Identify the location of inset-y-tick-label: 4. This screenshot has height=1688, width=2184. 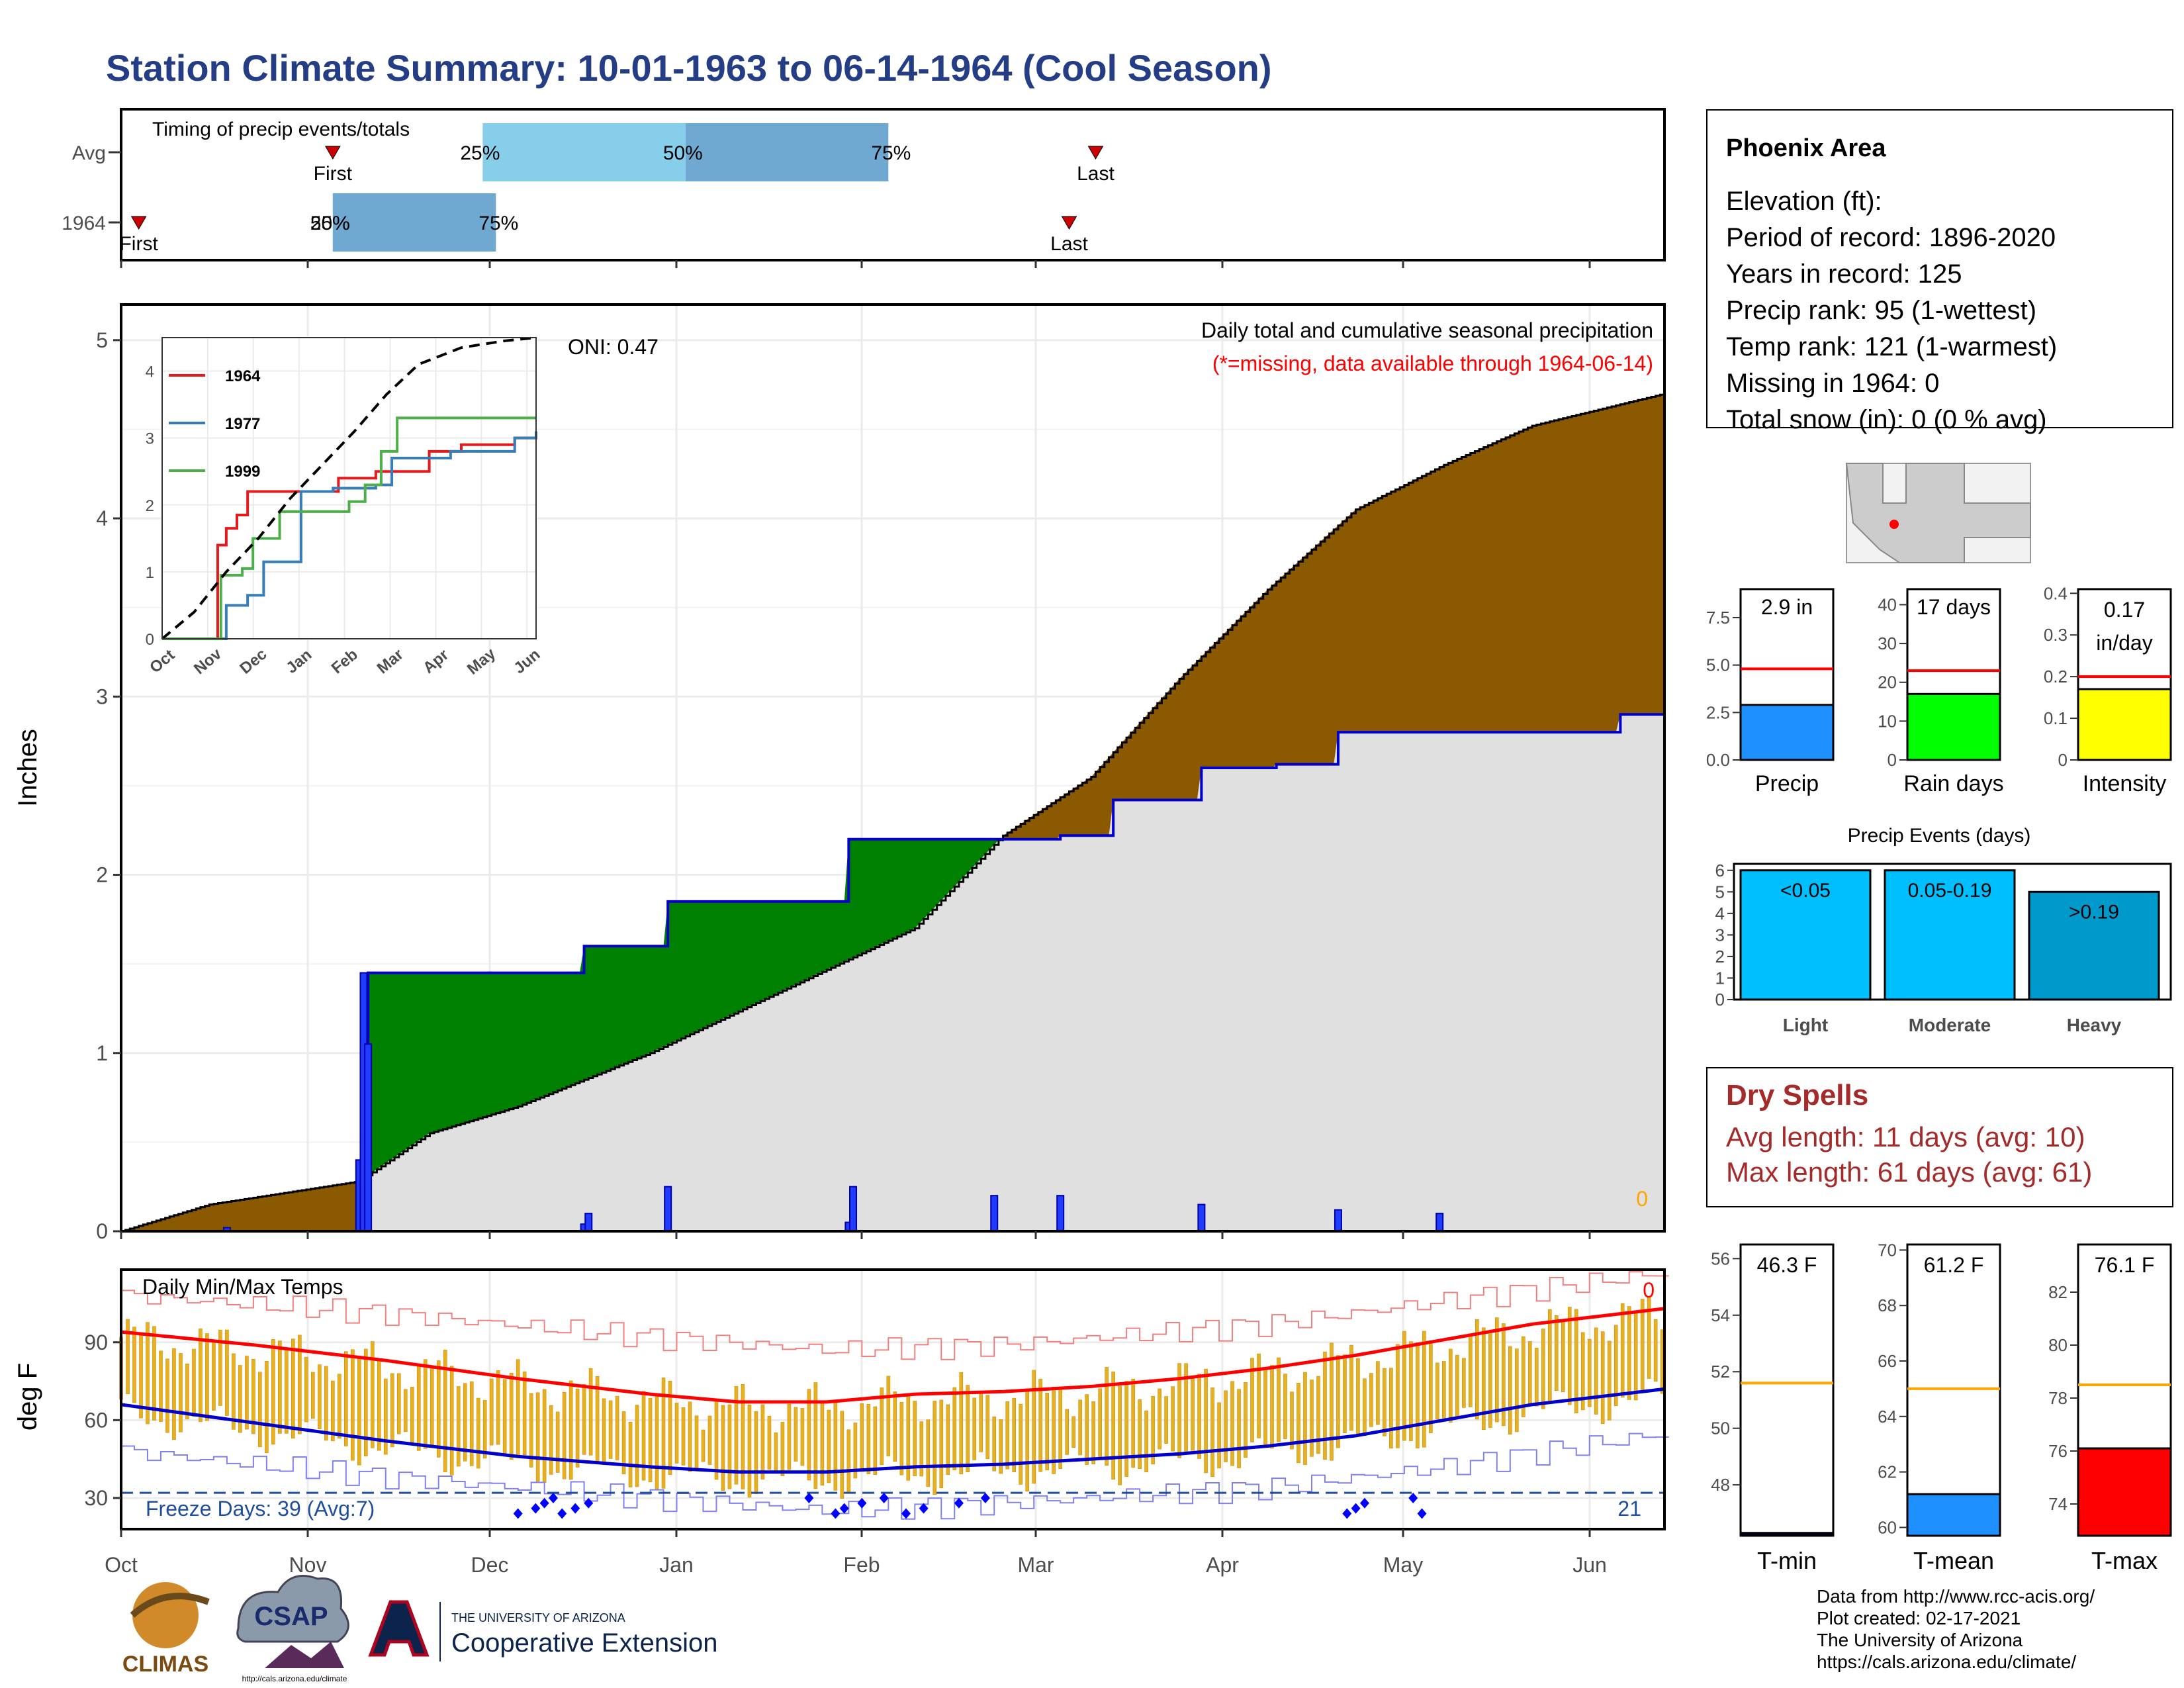
(150, 372).